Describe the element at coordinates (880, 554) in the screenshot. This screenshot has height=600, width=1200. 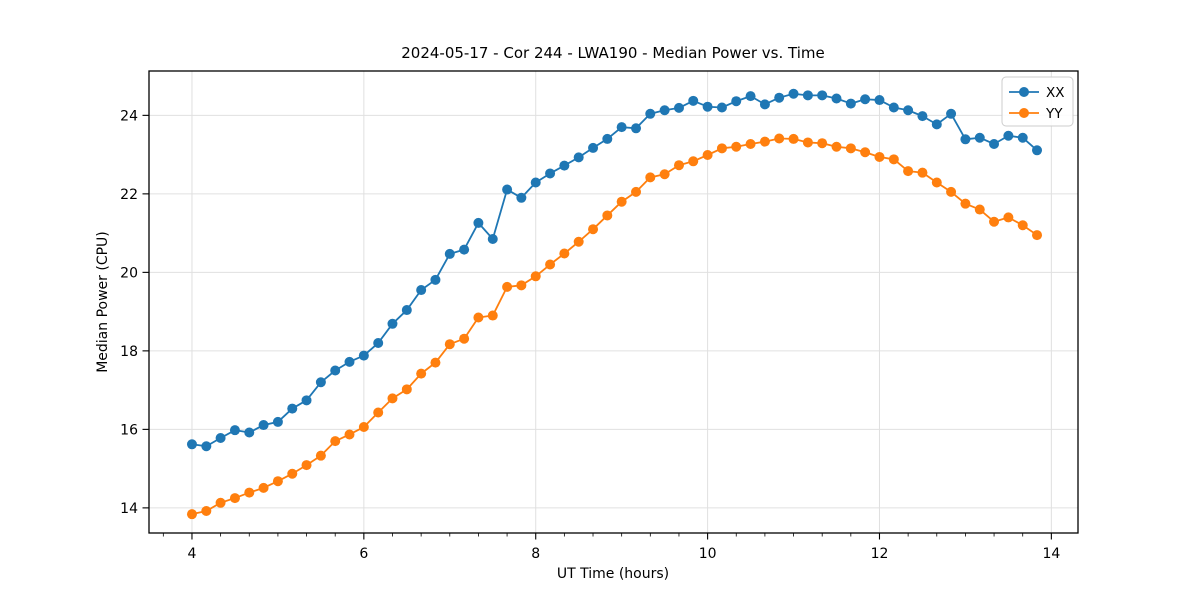
I see `x-tick-label: 12` at that location.